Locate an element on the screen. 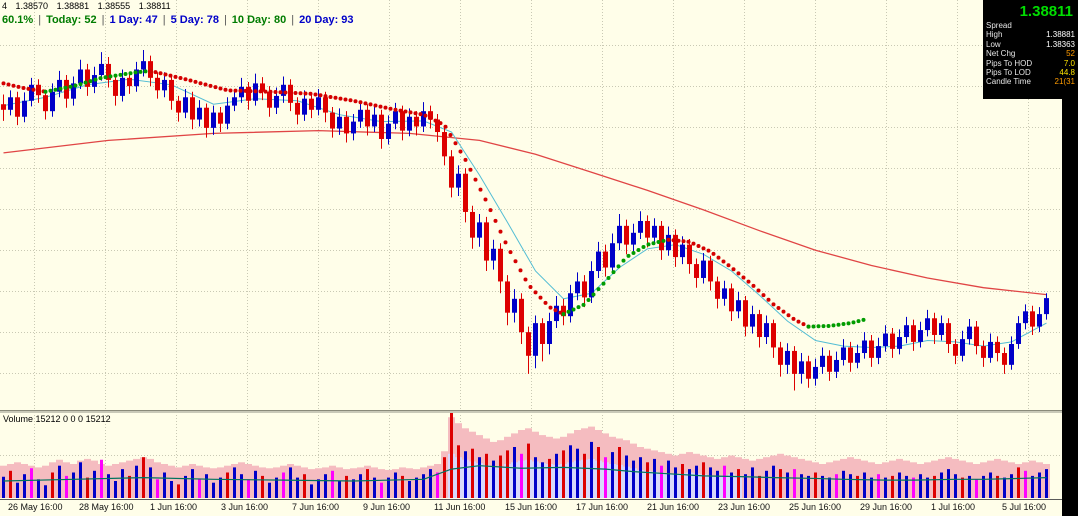 The image size is (1078, 516). info-value: 44.8 is located at coordinates (1067, 73).